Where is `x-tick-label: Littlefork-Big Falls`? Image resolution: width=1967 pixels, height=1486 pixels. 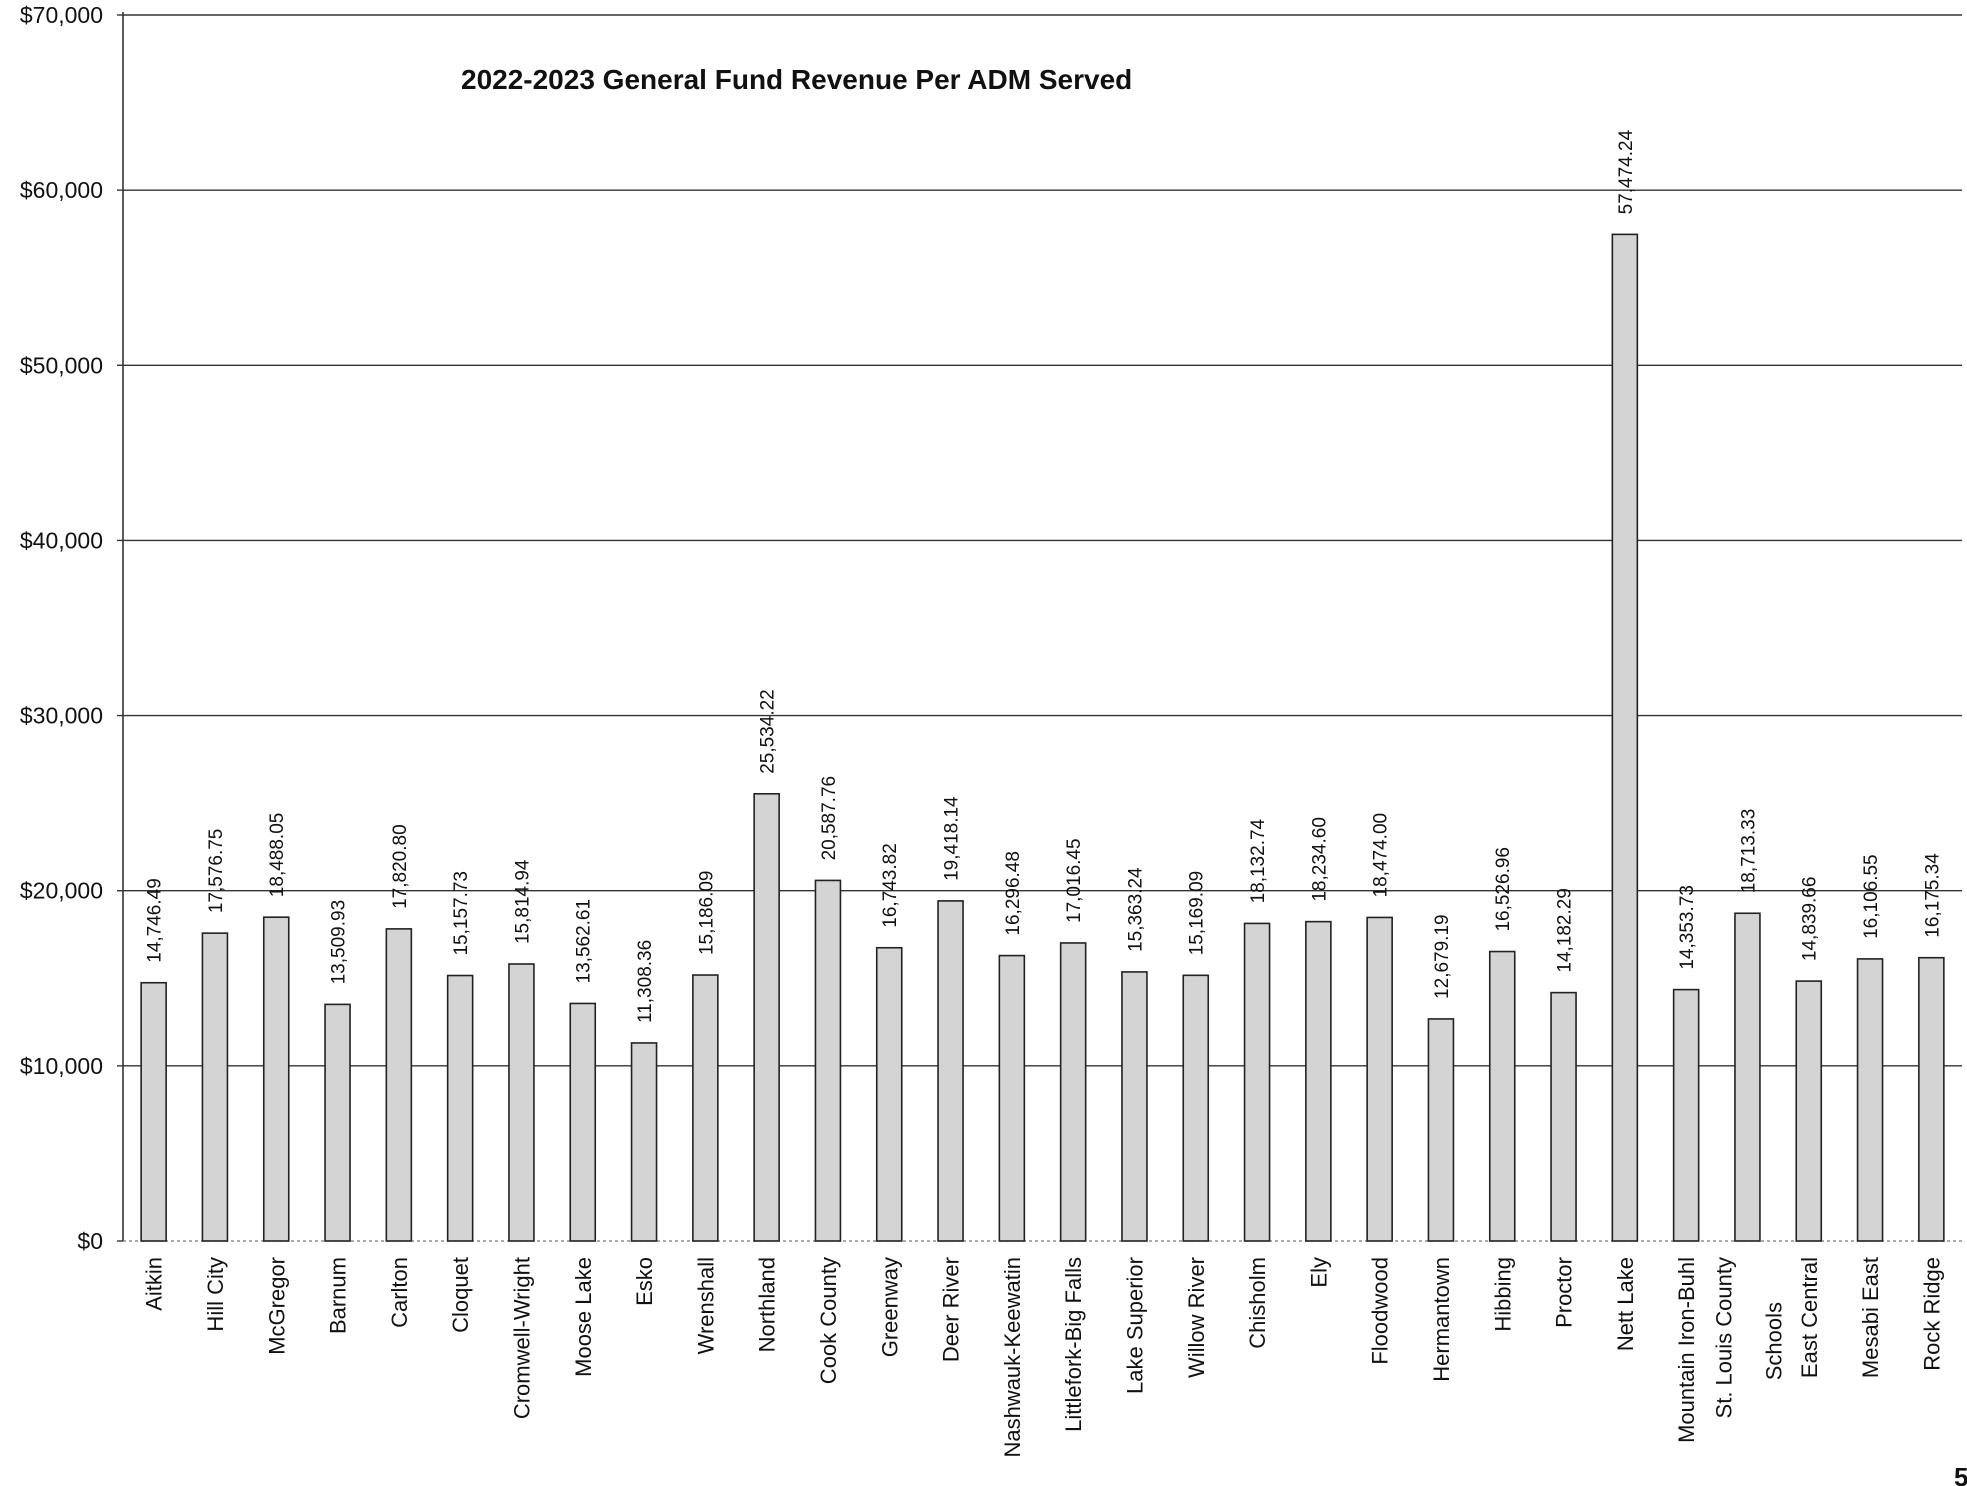
x-tick-label: Littlefork-Big Falls is located at coordinates (1073, 1344).